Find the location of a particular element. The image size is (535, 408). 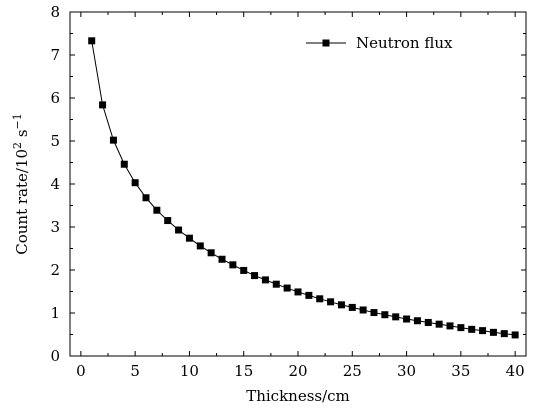

x-tick-label: 0 is located at coordinates (81, 371).